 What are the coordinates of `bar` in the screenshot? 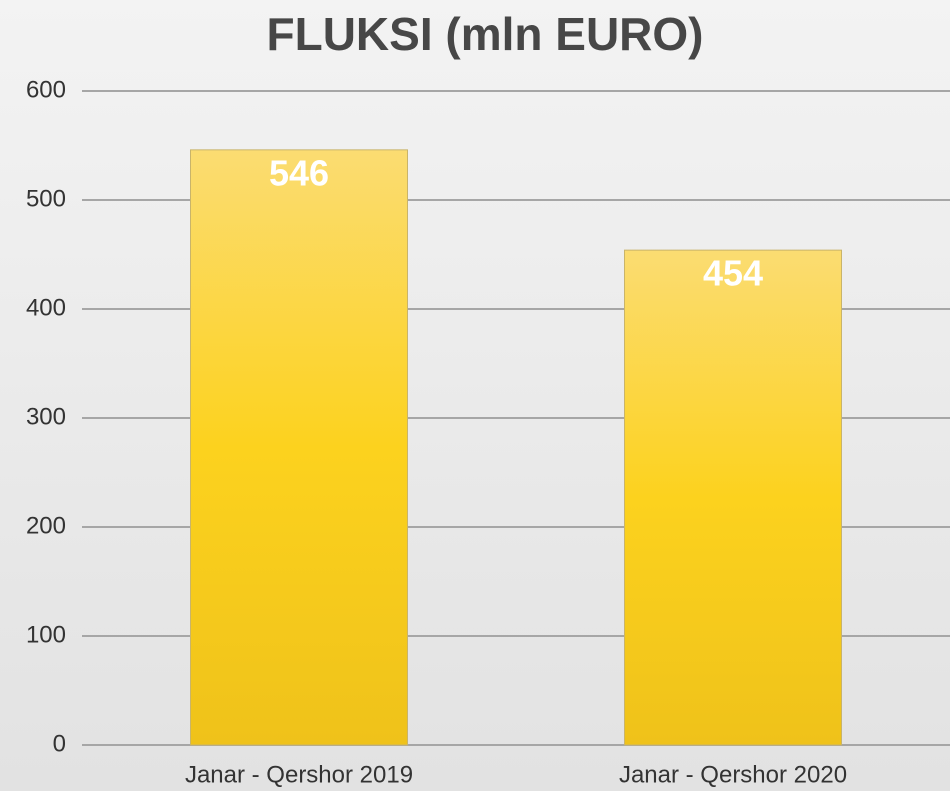 It's located at (733, 497).